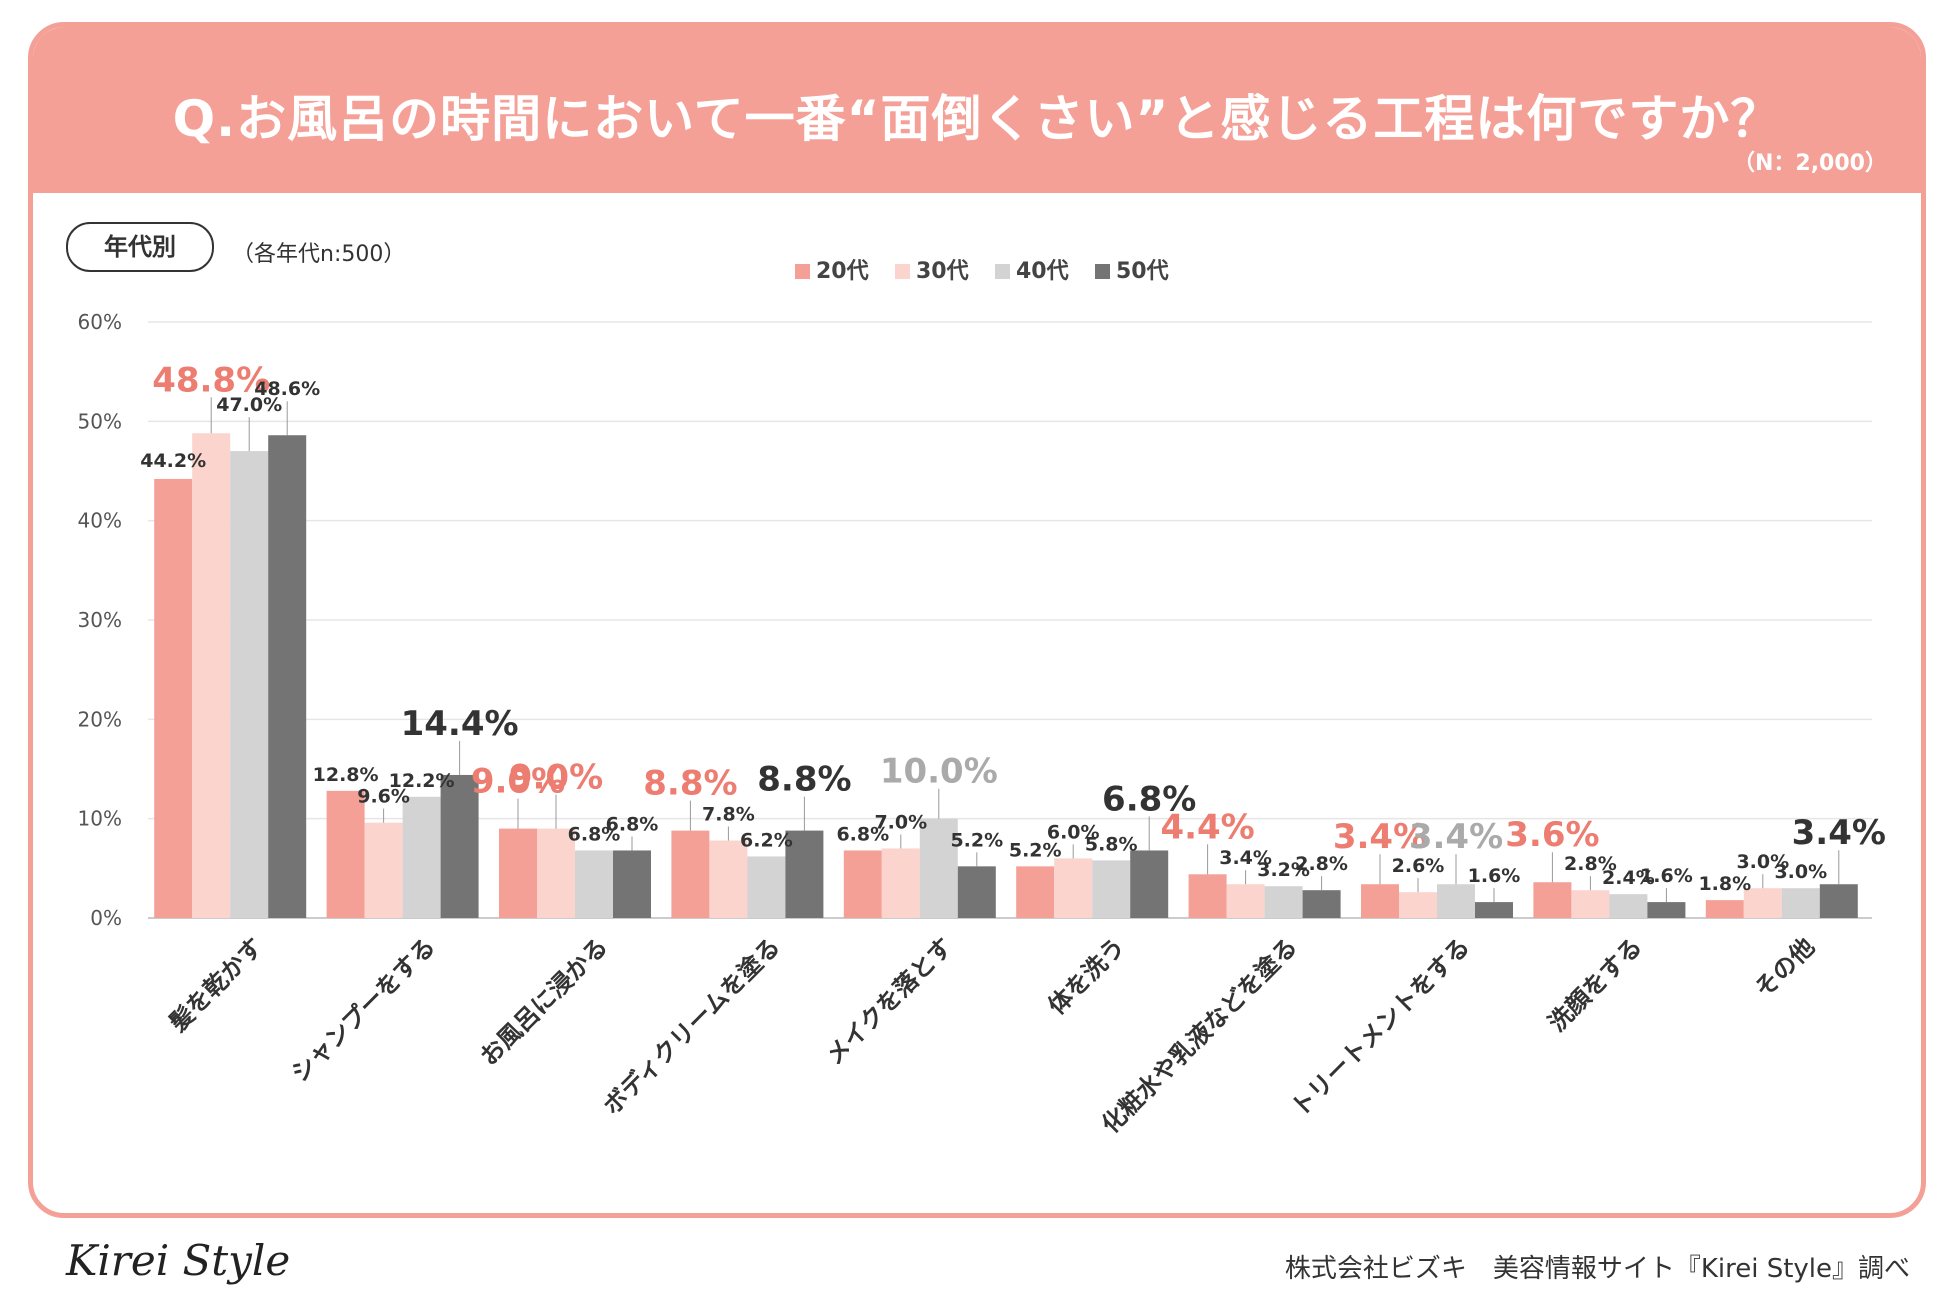 This screenshot has height=1300, width=1950. I want to click on x-category-label: その他, so click(1784, 967).